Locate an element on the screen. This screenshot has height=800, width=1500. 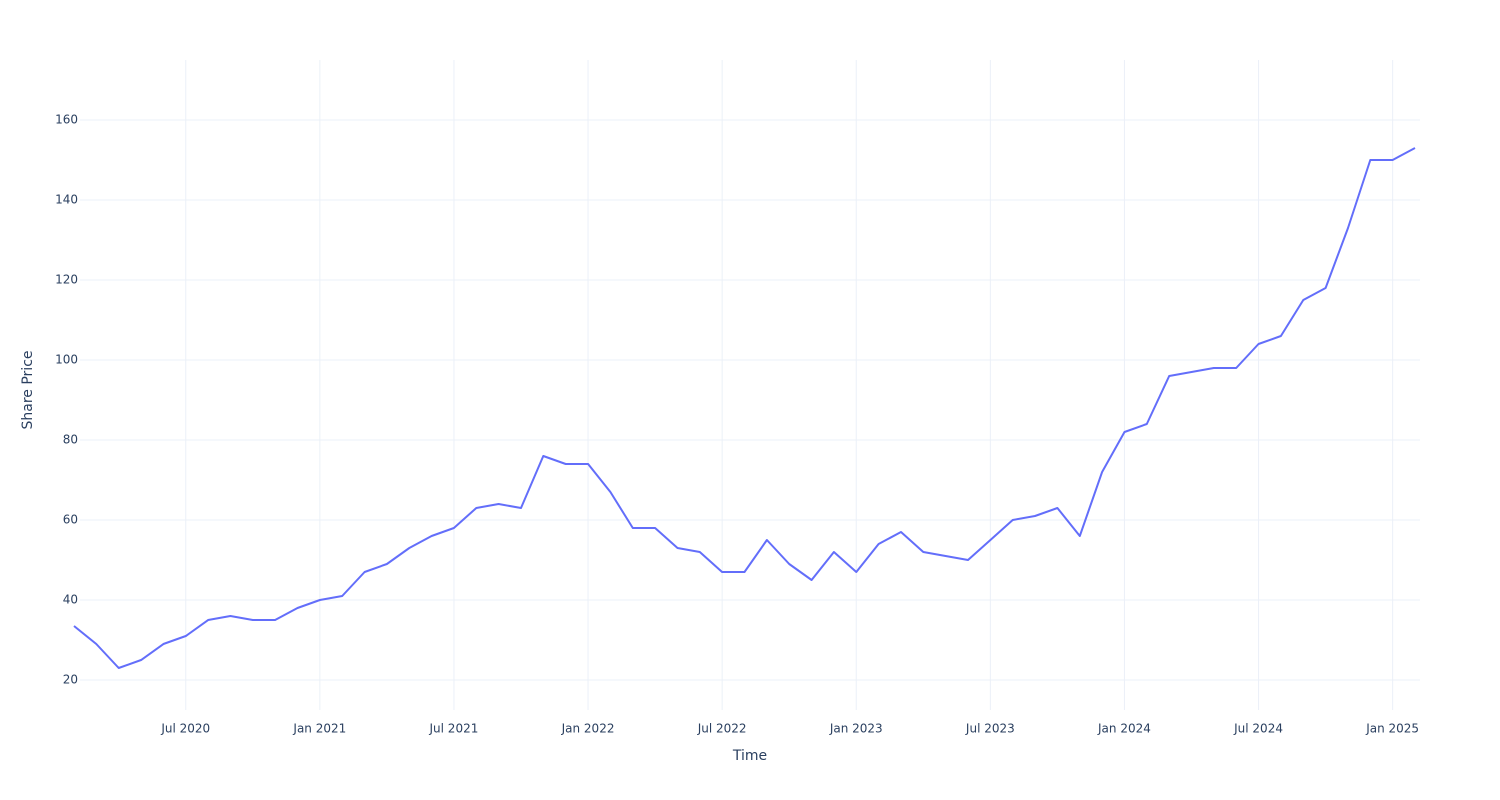
x-axis-title: Time is located at coordinates (749, 756).